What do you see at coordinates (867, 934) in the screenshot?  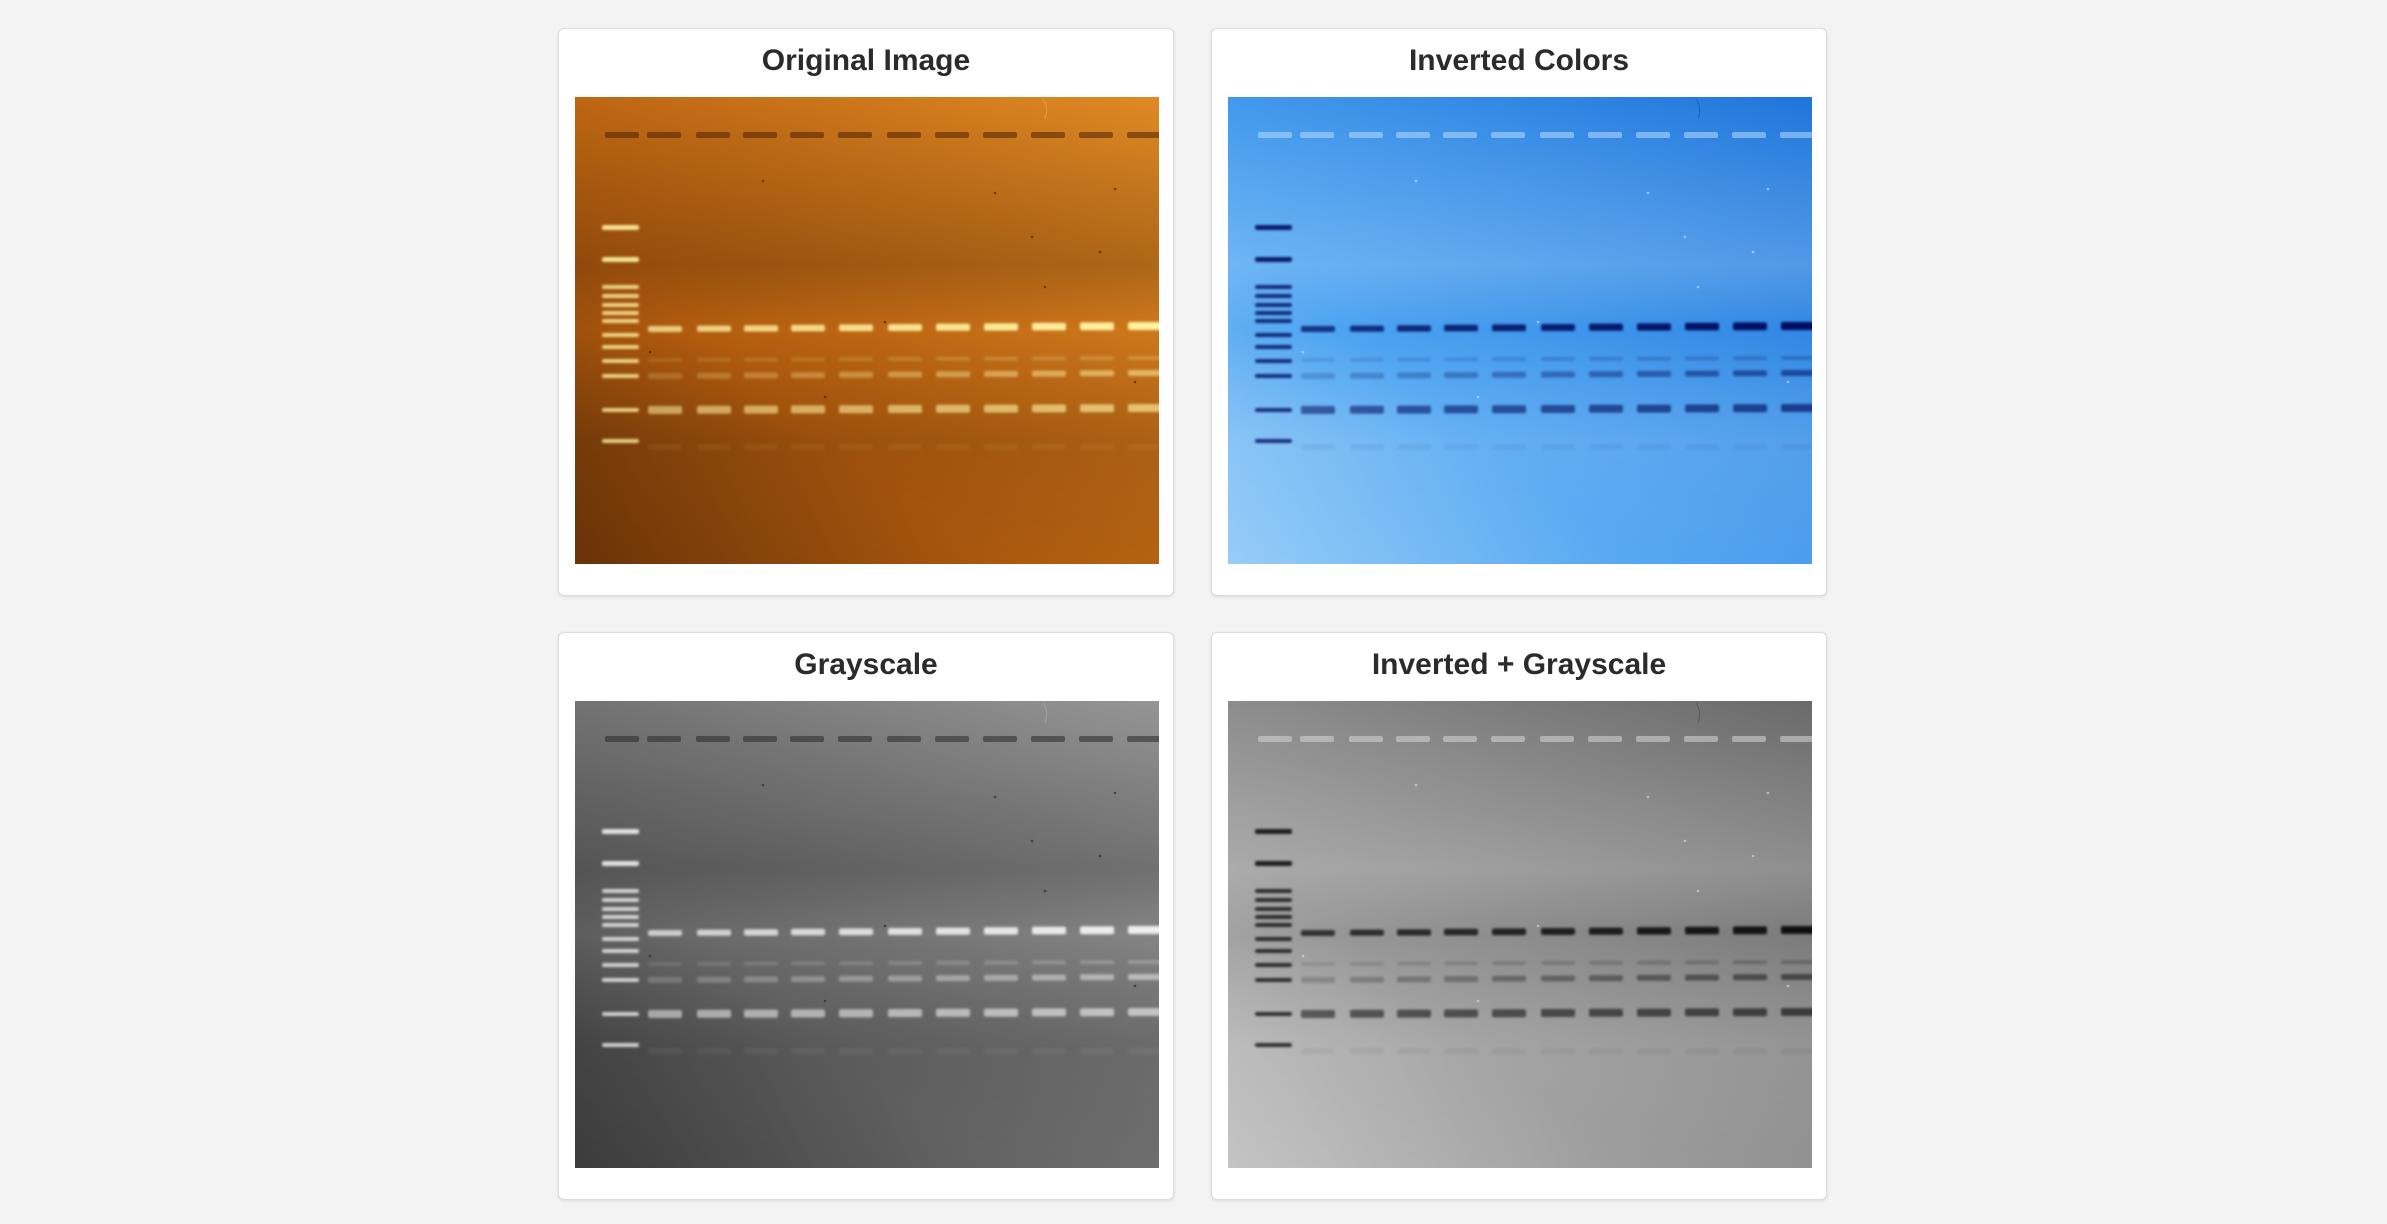 I see `gel-image-grayscale` at bounding box center [867, 934].